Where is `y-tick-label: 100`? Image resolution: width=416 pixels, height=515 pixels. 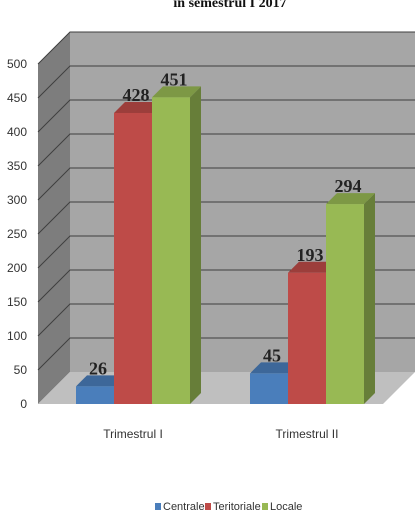 y-tick-label: 100 is located at coordinates (17, 336).